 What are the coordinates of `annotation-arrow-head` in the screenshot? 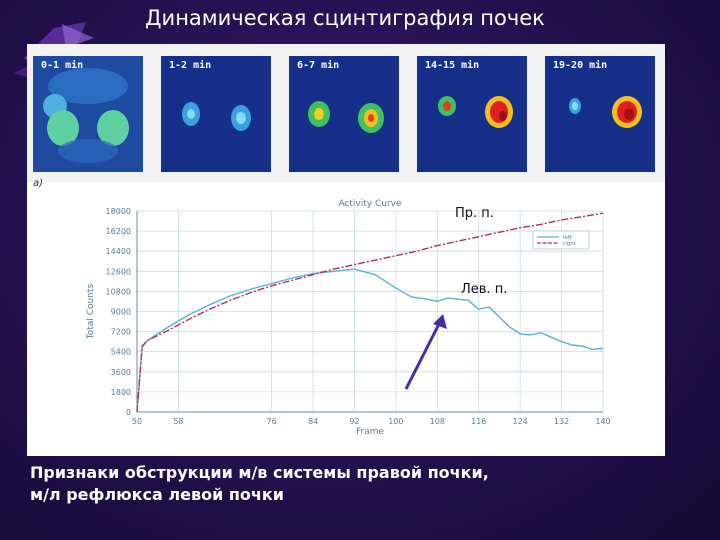 It's located at (440, 321).